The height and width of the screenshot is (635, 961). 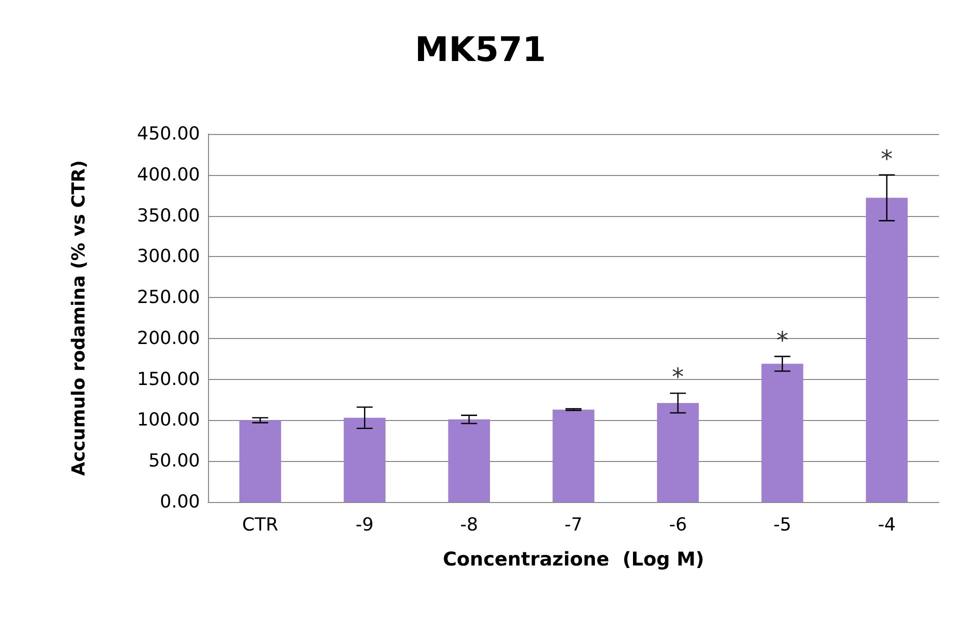 What do you see at coordinates (573, 525) in the screenshot?
I see `x-tick-label: -7` at bounding box center [573, 525].